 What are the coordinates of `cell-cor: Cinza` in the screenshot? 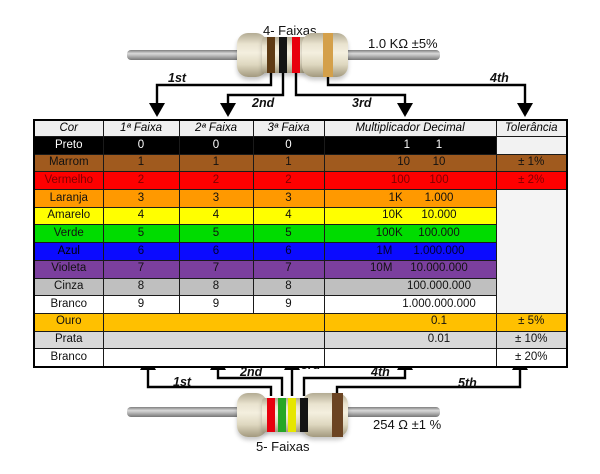 It's located at (68, 287).